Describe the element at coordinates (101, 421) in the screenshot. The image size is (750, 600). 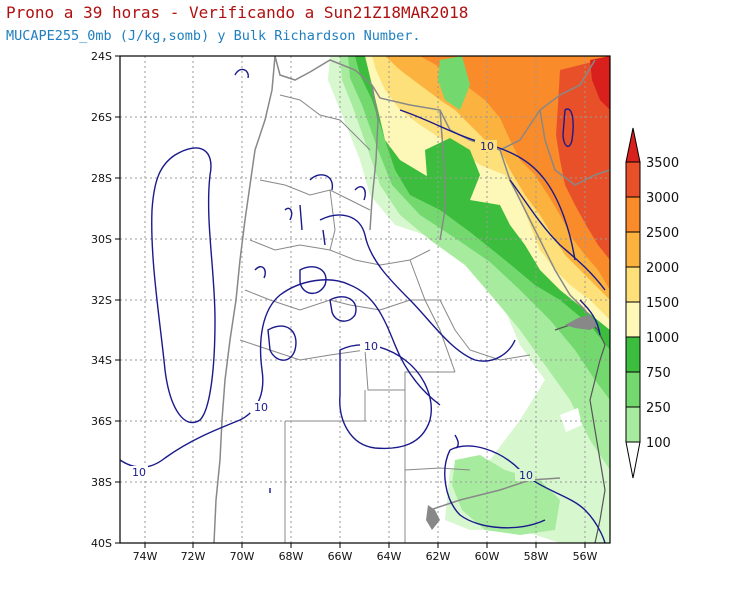
I see `lat-tick-36s: 36S` at that location.